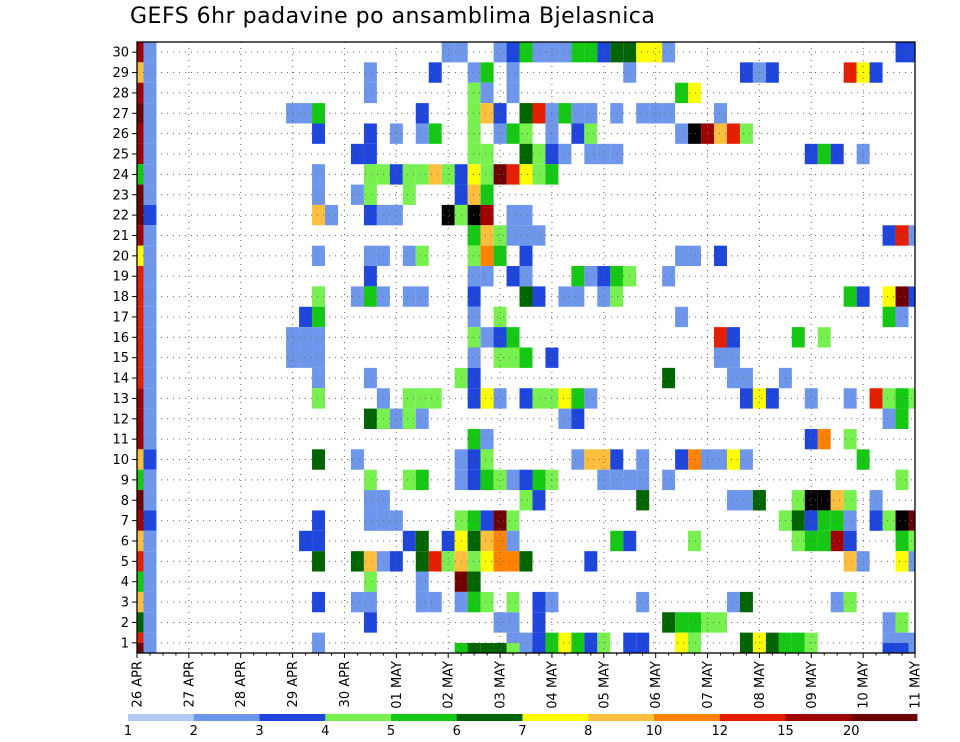  What do you see at coordinates (708, 685) in the screenshot?
I see `x-tick-label: 07 MAY` at bounding box center [708, 685].